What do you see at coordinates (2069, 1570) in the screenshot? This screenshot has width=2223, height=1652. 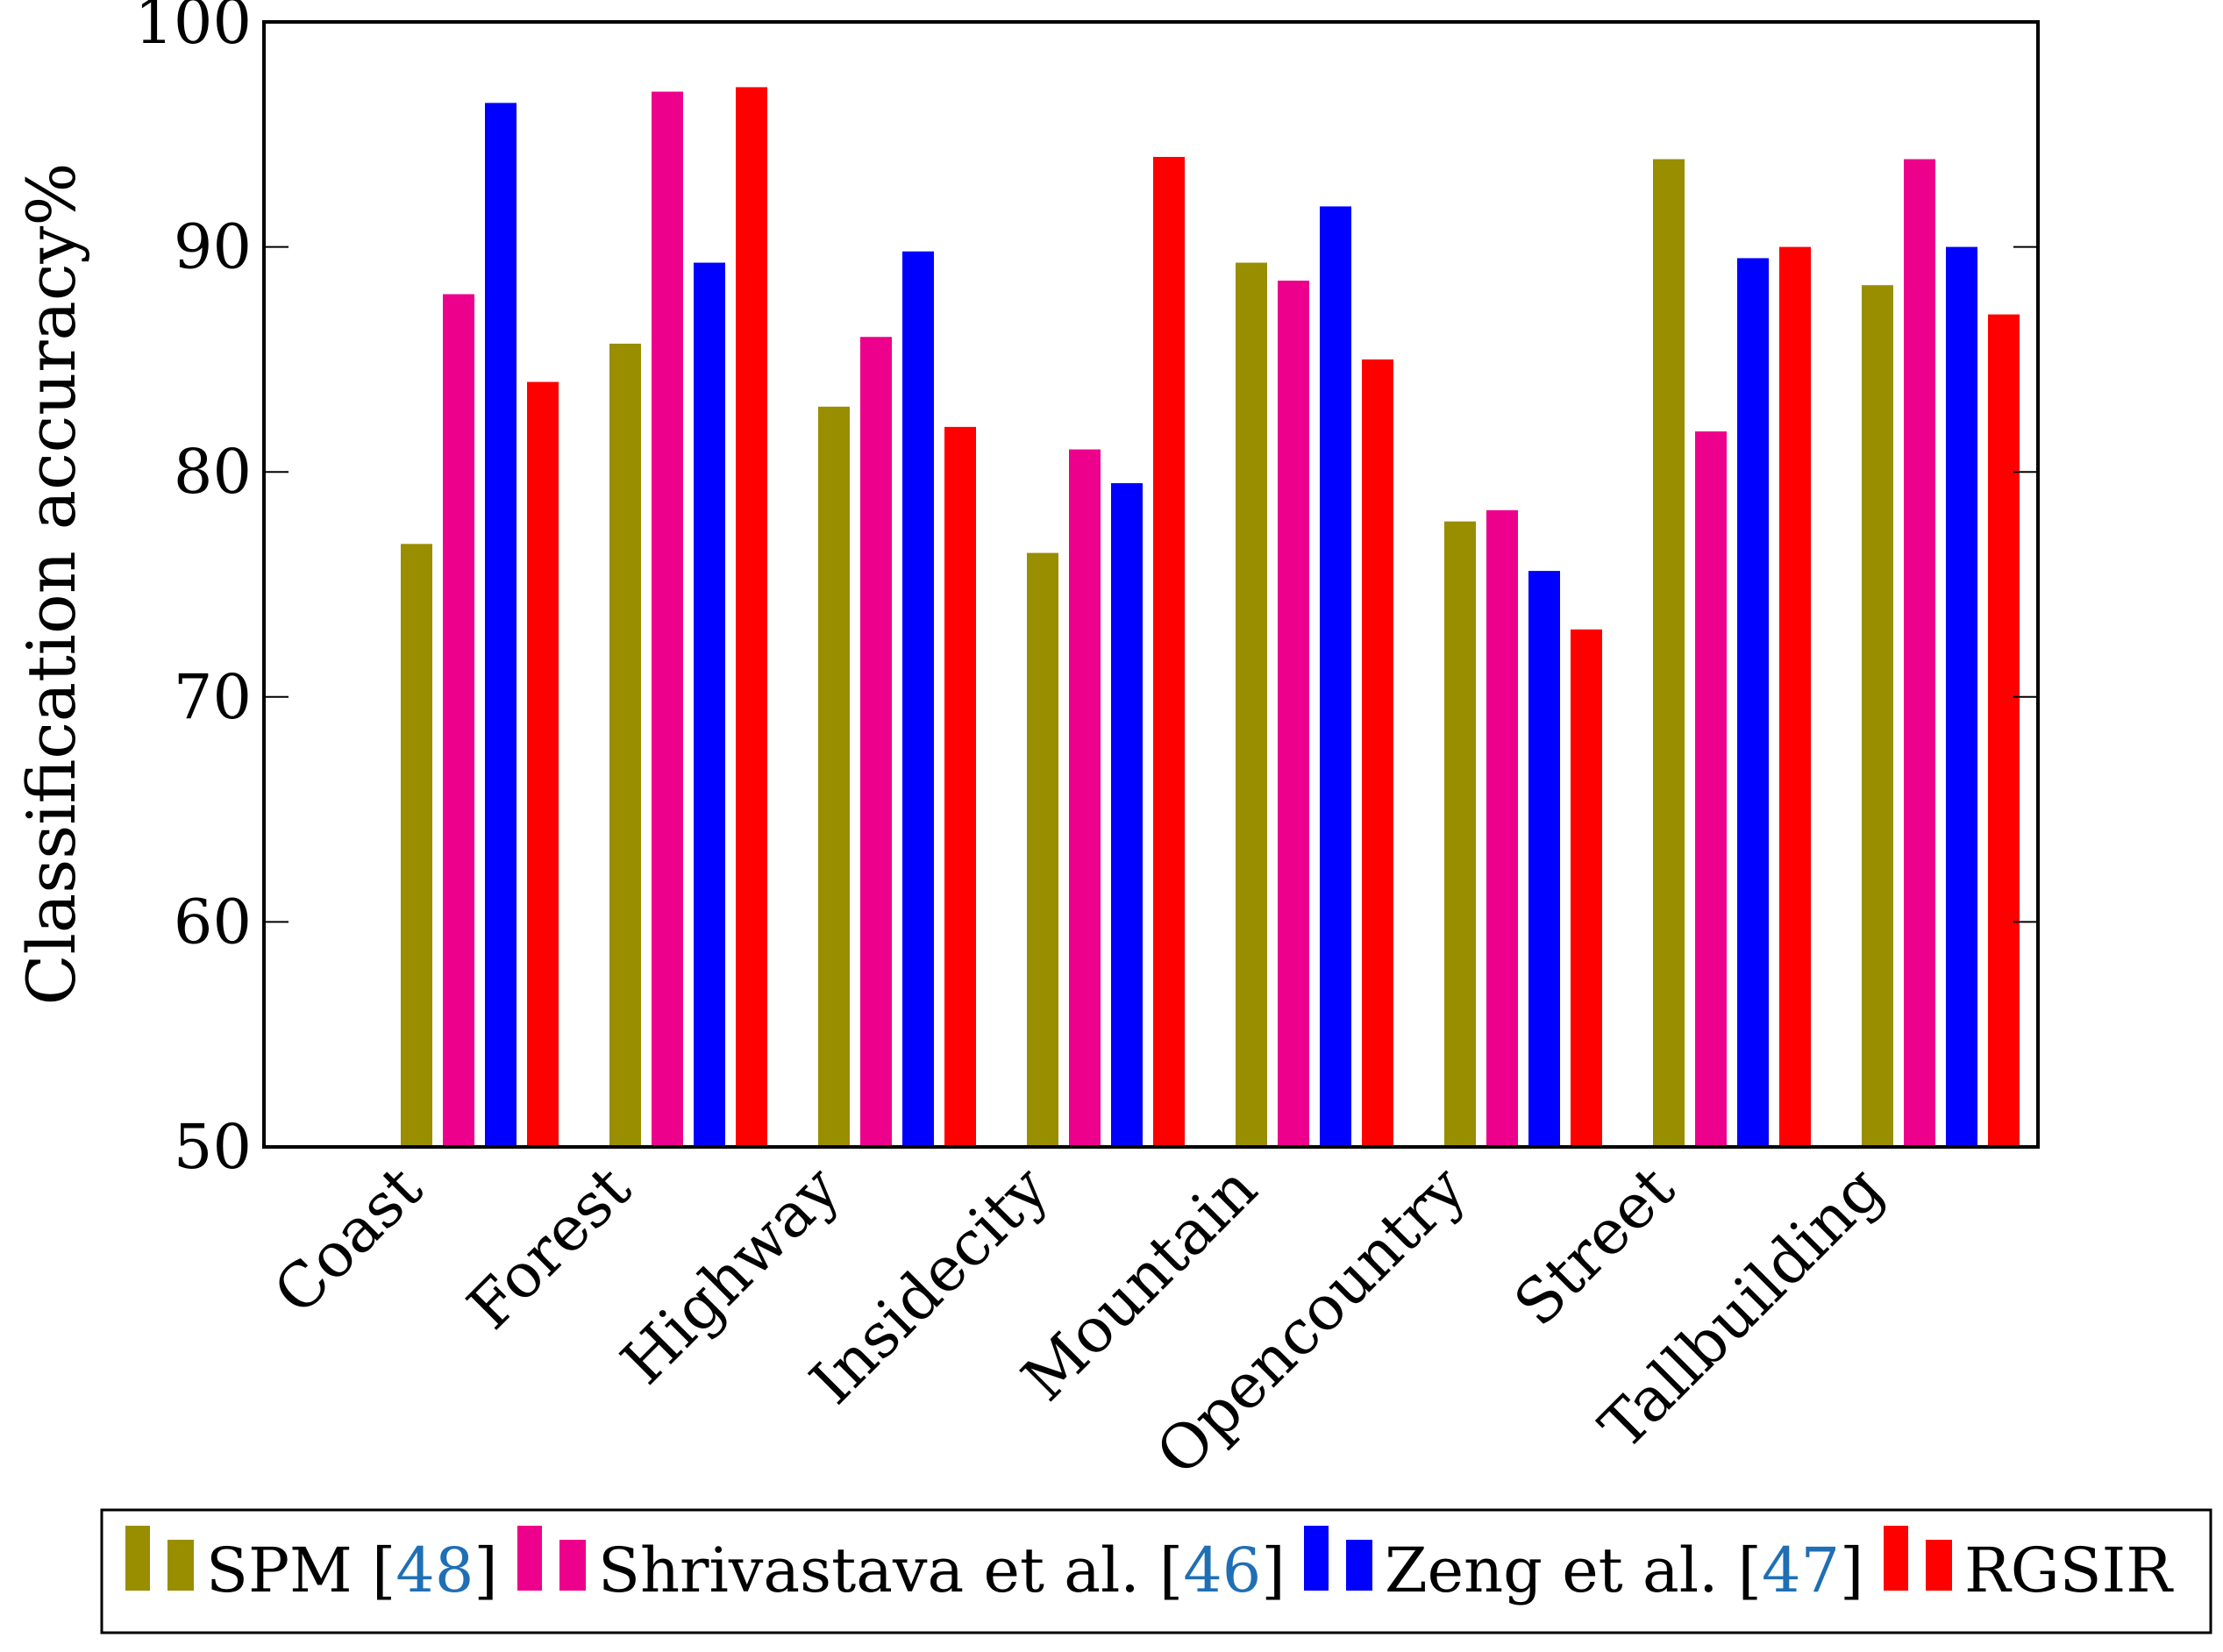 I see `legend-label-series-4: RGSIR` at bounding box center [2069, 1570].